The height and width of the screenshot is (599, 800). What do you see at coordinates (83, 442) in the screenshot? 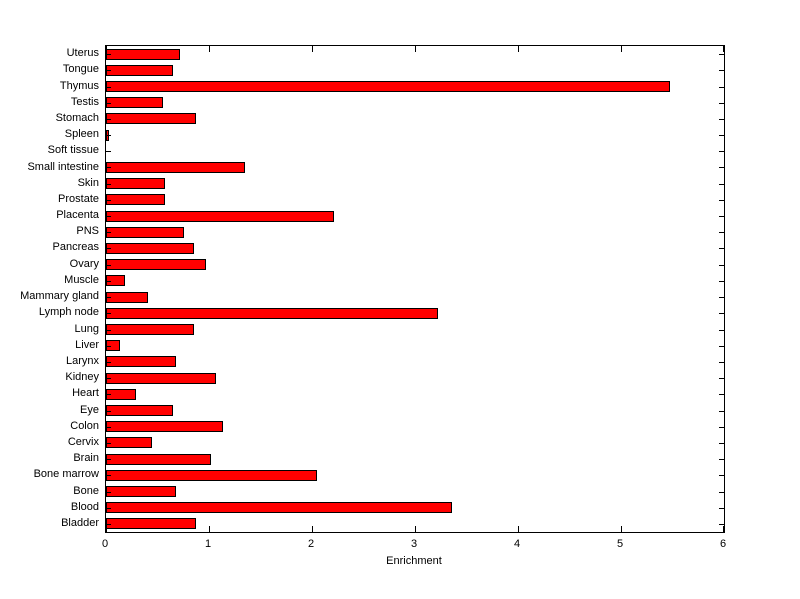
I see `y-axis-label: Cervix` at bounding box center [83, 442].